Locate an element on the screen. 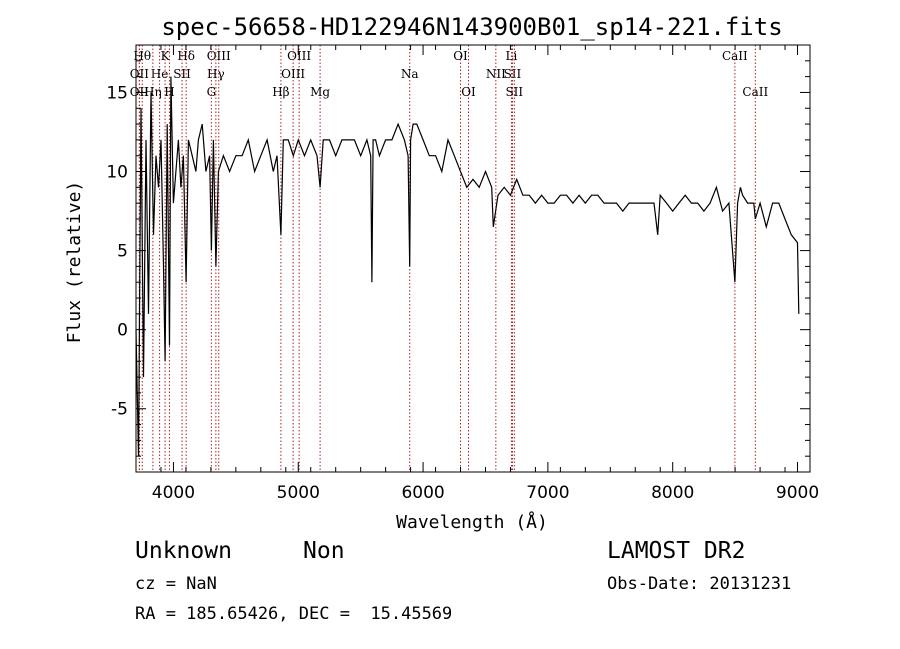  y-tick-label: 15 is located at coordinates (117, 93).